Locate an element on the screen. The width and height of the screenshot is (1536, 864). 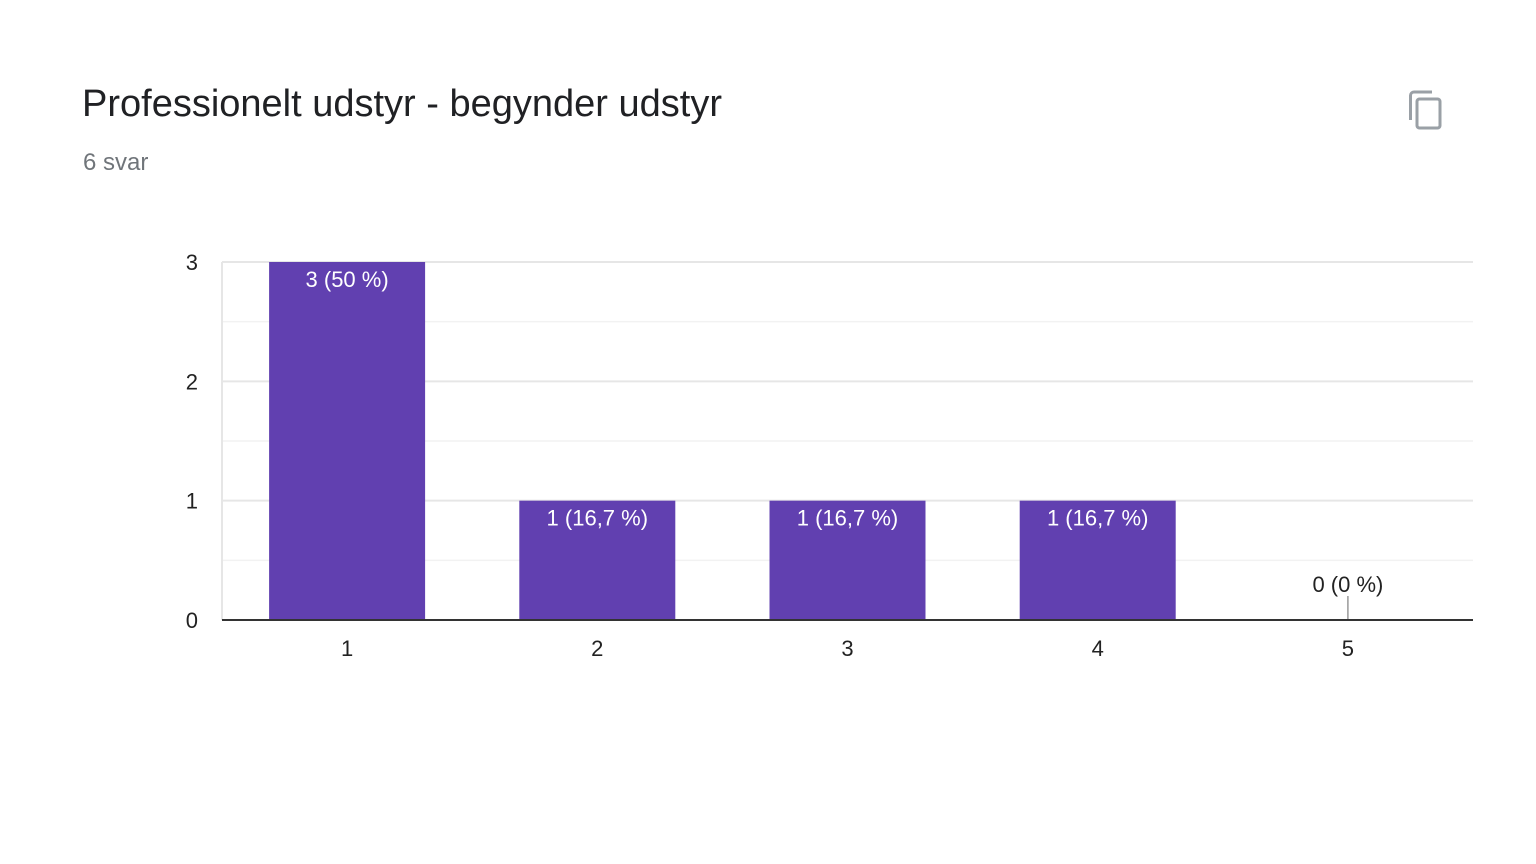
bar-data-label: 3 (50 %) is located at coordinates (347, 279).